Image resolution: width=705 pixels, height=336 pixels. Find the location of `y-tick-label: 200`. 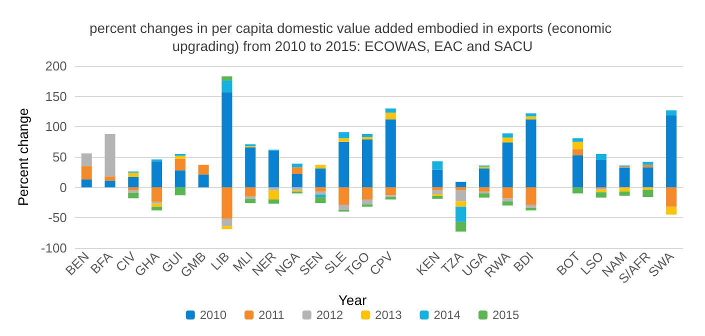

y-tick-label: 200 is located at coordinates (56, 66).